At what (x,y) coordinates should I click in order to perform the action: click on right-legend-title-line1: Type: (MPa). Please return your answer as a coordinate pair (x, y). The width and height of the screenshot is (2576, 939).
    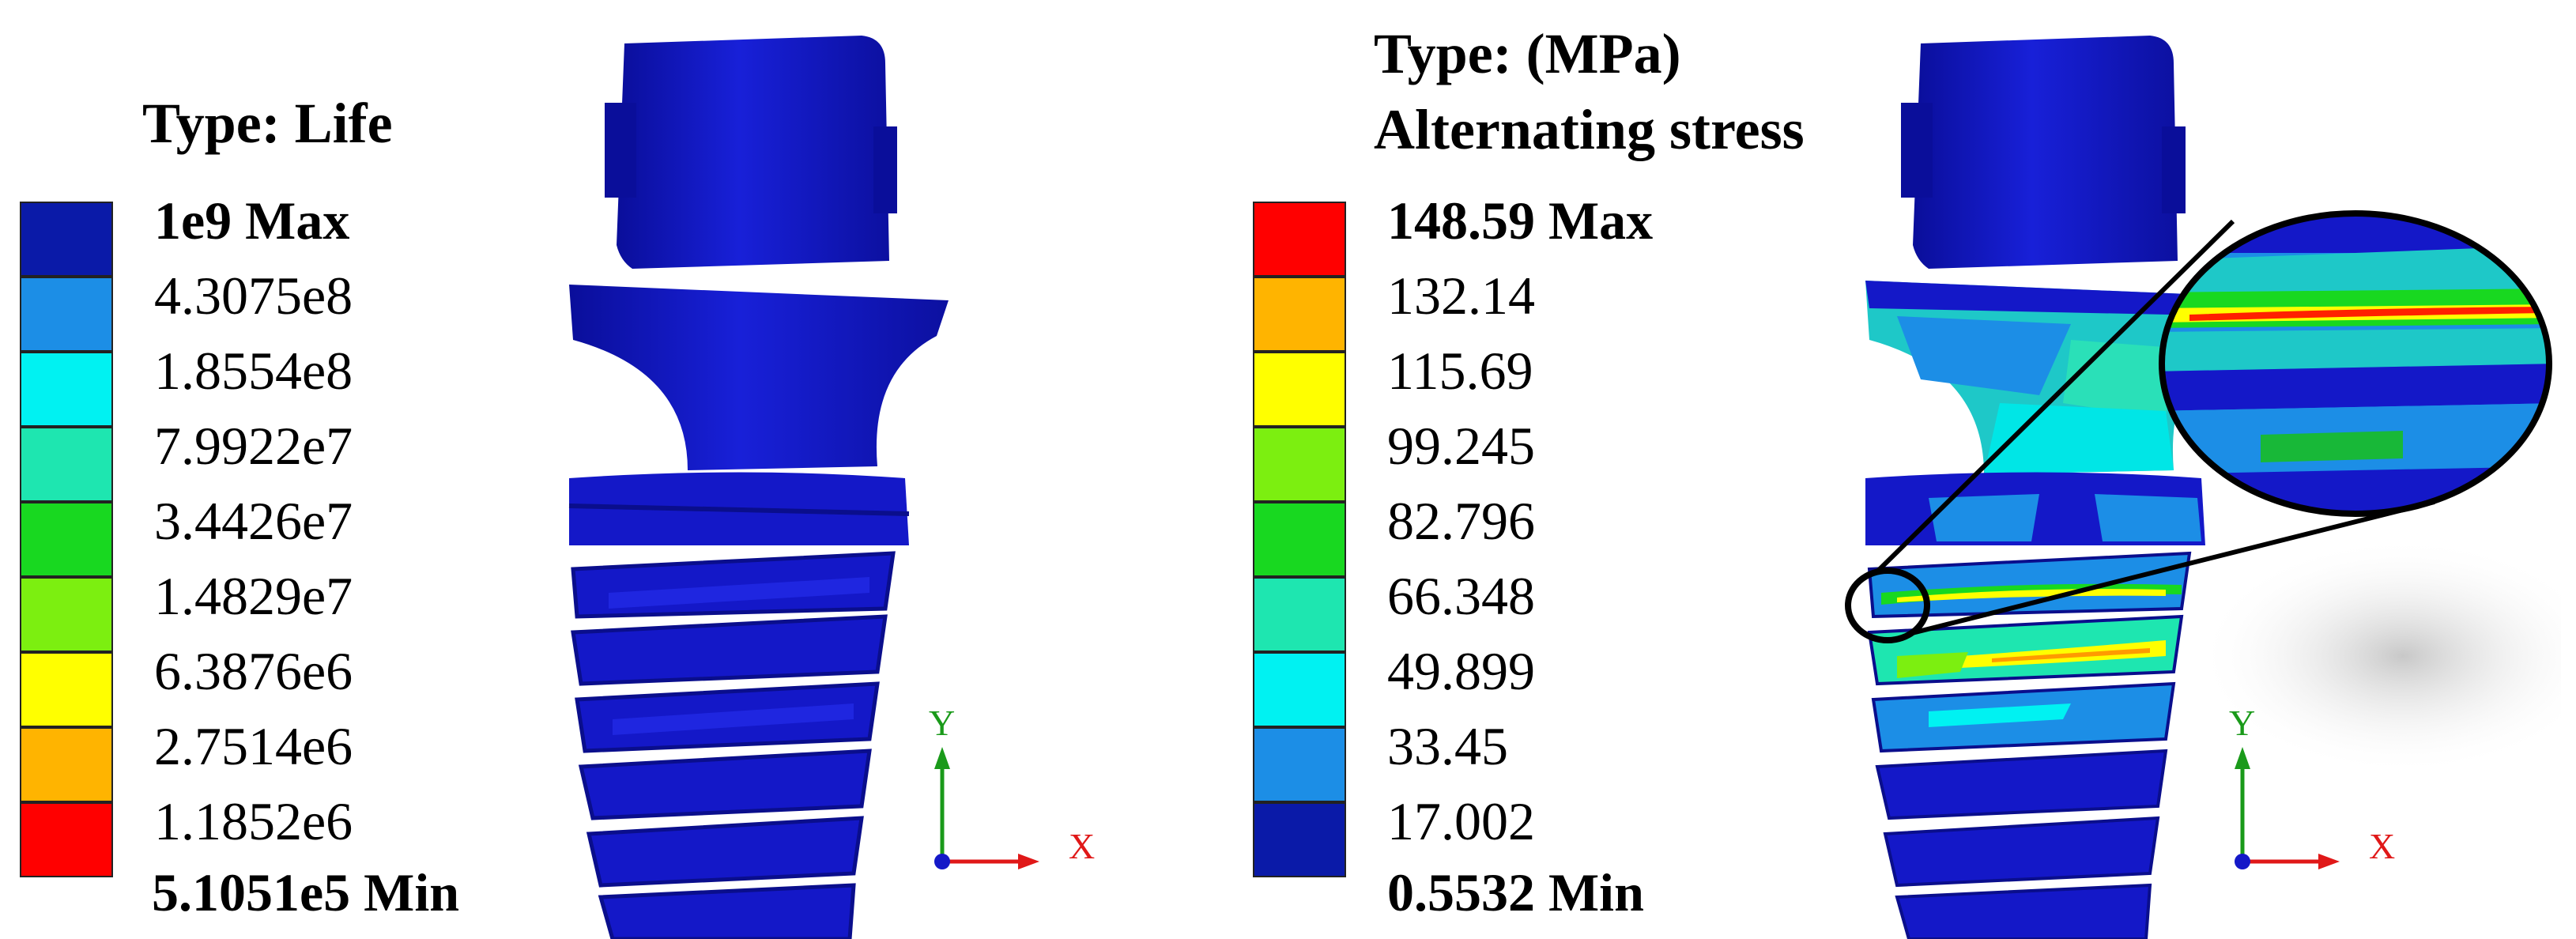
    Looking at the image, I should click on (1527, 53).